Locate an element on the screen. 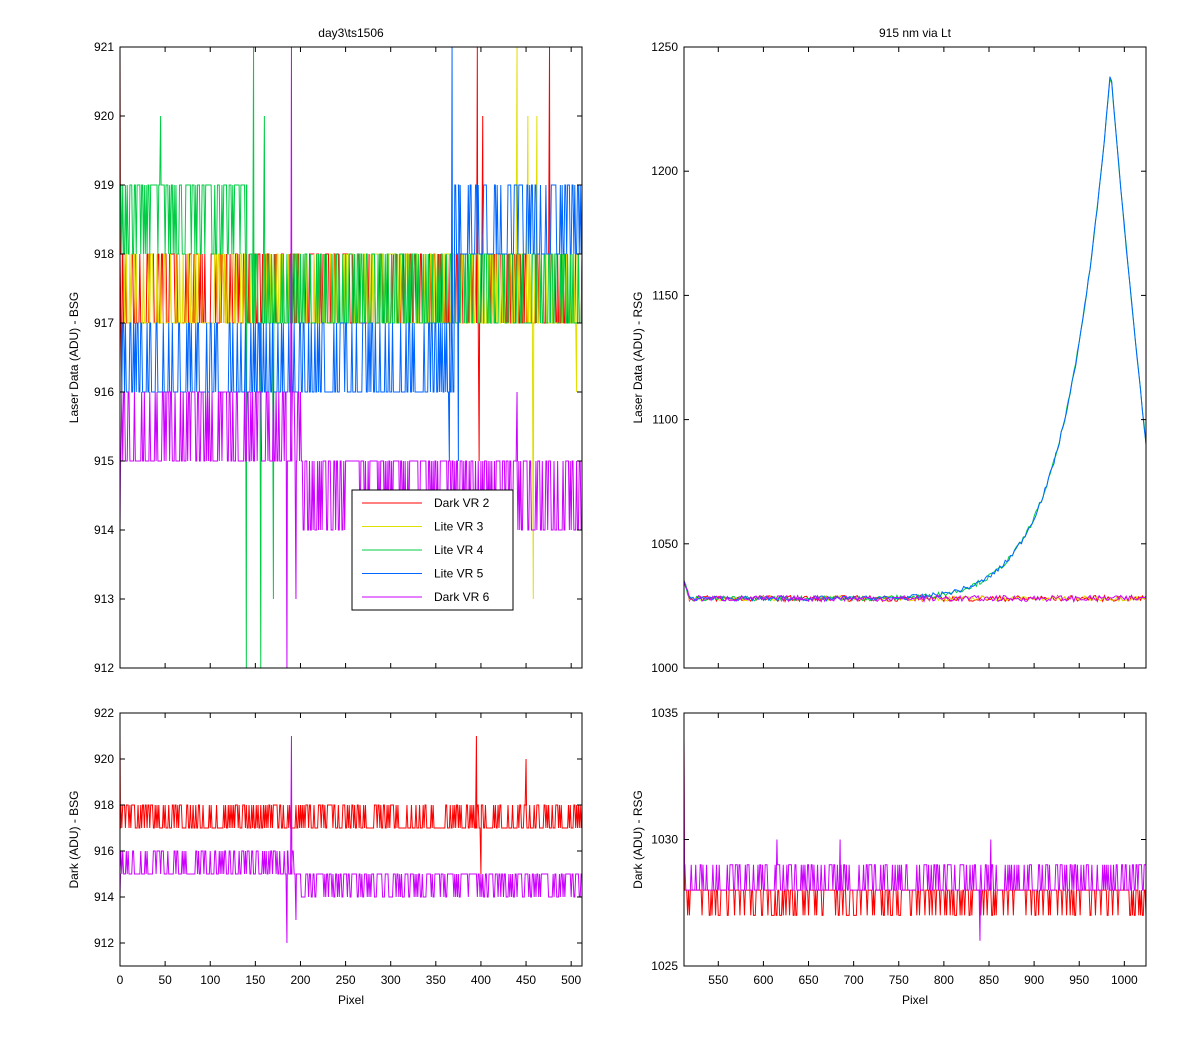  x-tick-label: 0 is located at coordinates (120, 980).